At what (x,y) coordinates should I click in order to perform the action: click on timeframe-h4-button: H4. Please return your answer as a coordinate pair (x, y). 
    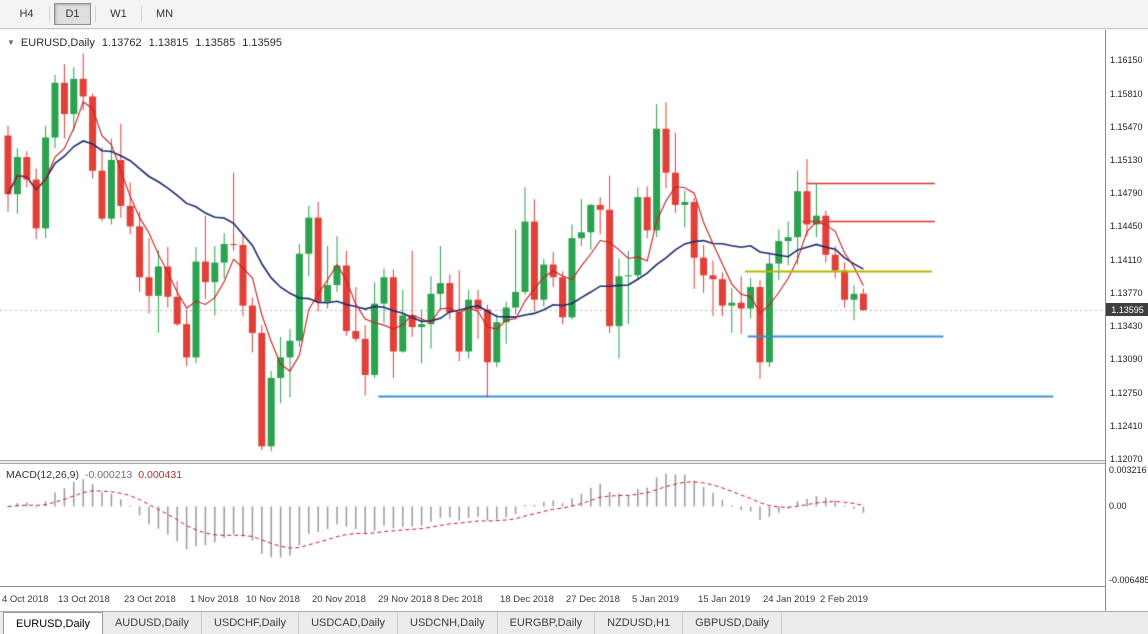
    Looking at the image, I should click on (26, 14).